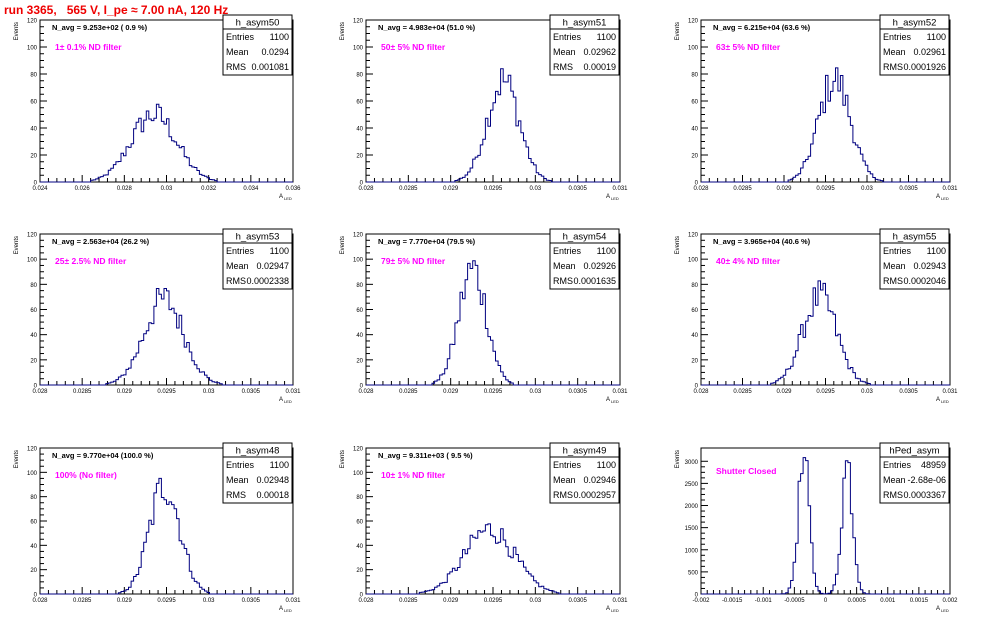 The height and width of the screenshot is (622, 996). I want to click on x-tick-label: -0.0015, so click(732, 601).